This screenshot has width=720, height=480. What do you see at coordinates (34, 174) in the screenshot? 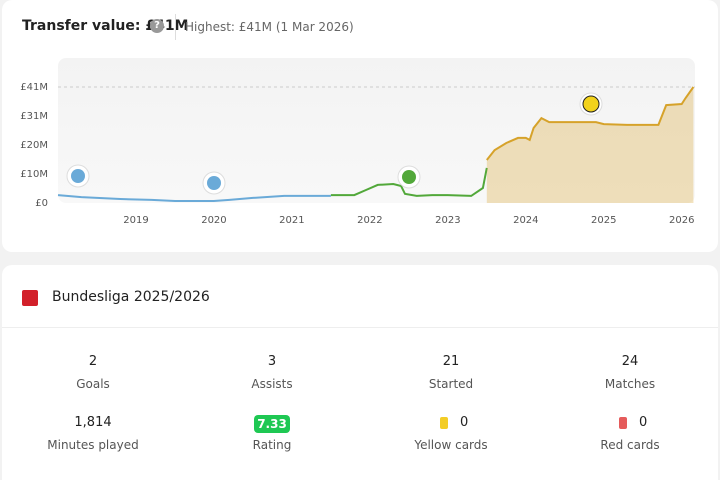
I see `y-tick-label: £10M` at bounding box center [34, 174].